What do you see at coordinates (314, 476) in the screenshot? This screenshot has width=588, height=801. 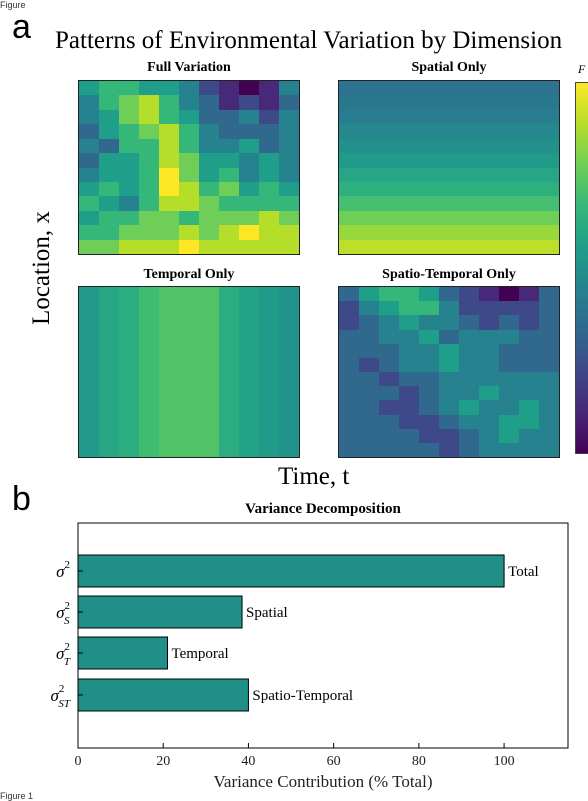 I see `panel-a-xlabel: Time, t` at bounding box center [314, 476].